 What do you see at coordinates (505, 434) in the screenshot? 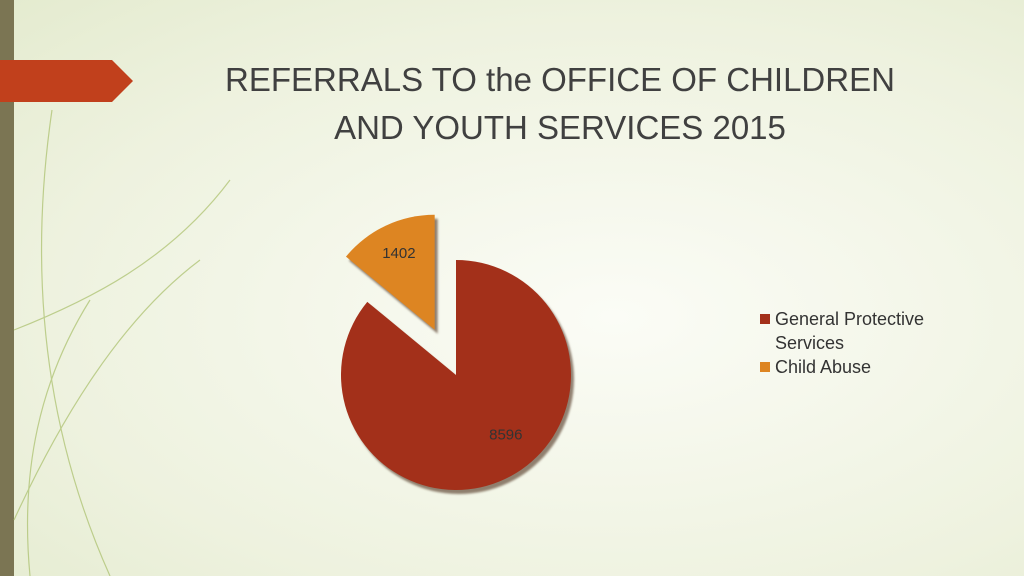
I see `data-label: 8596` at bounding box center [505, 434].